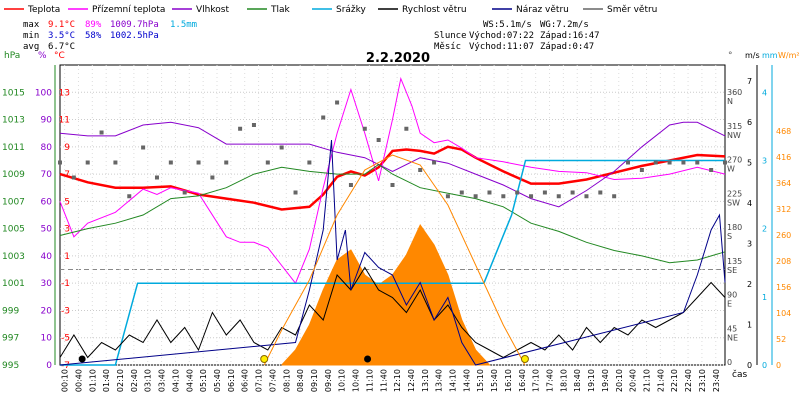 This screenshot has width=800, height=400. What do you see at coordinates (733, 202) in the screenshot?
I see `dir-label-3: SW` at bounding box center [733, 202].